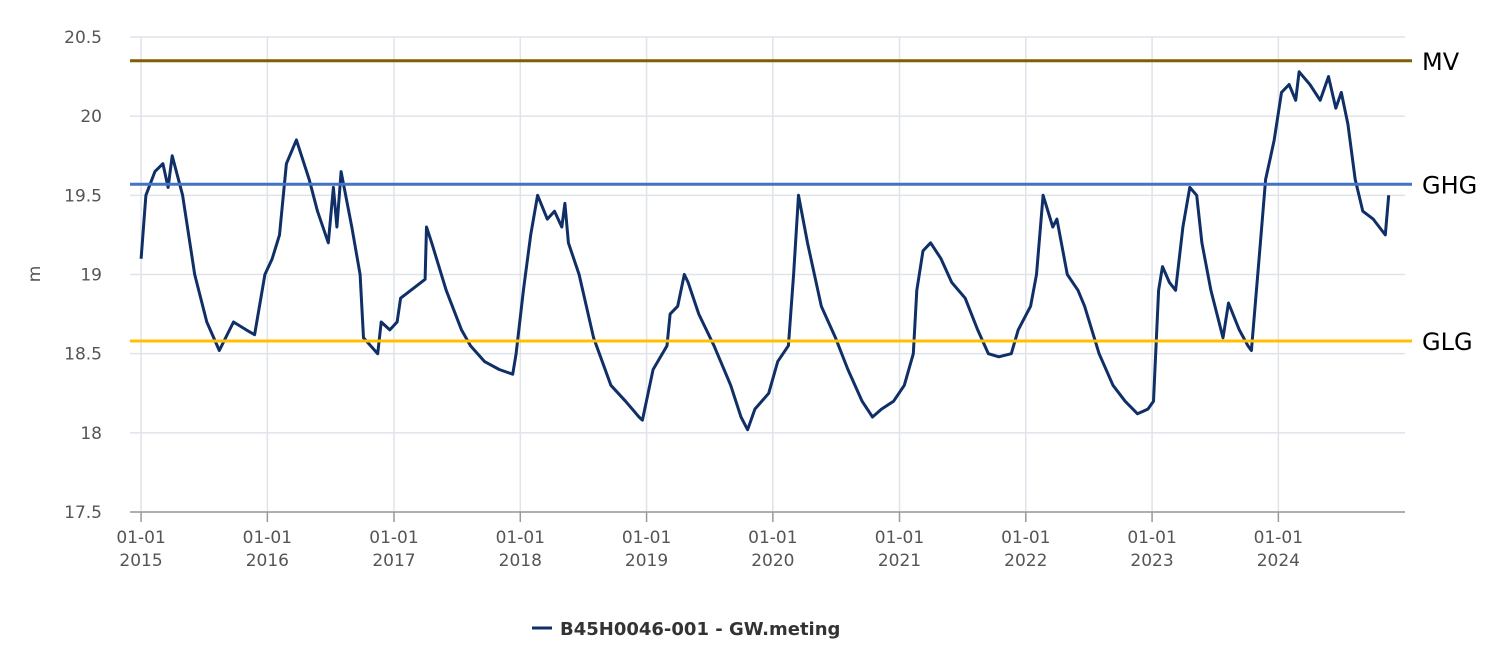  What do you see at coordinates (91, 276) in the screenshot?
I see `y-tick-label: 19` at bounding box center [91, 276].